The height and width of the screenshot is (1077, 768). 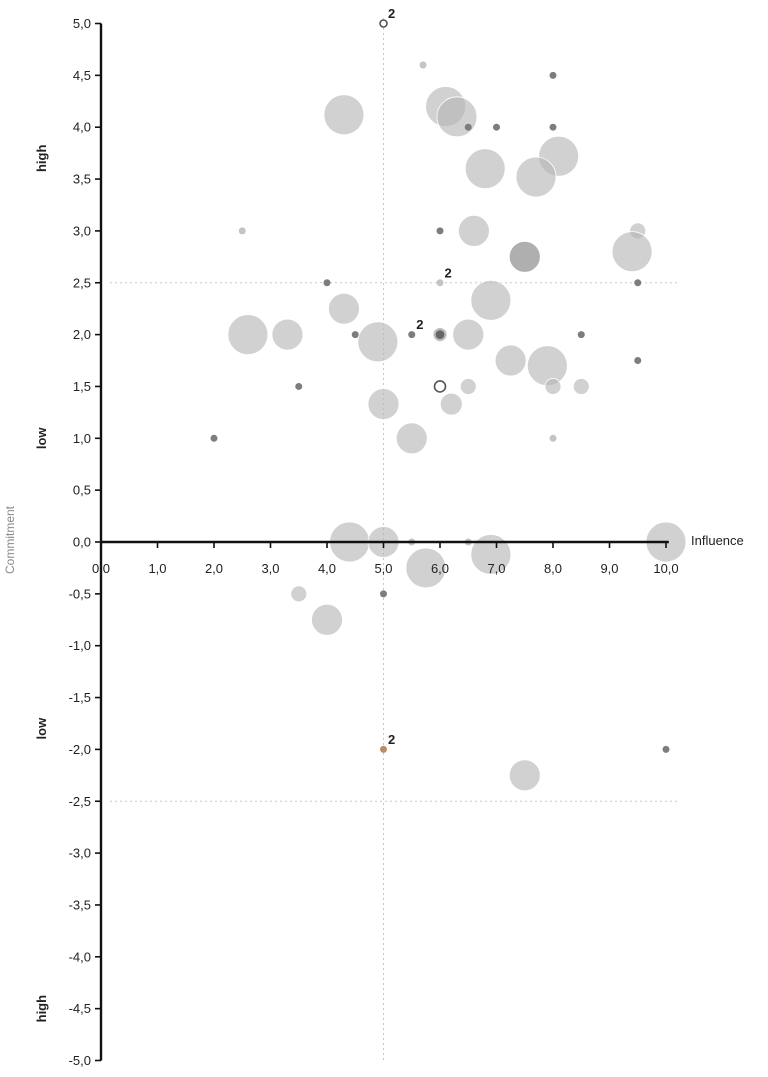 I want to click on x-tick-label: 3,0, so click(x=270, y=568).